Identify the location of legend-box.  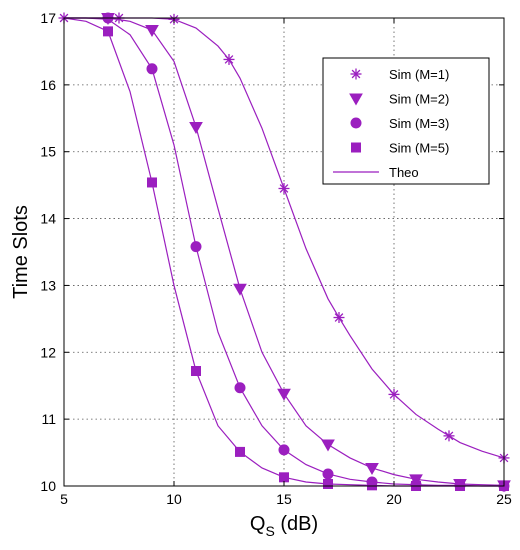
(406, 121).